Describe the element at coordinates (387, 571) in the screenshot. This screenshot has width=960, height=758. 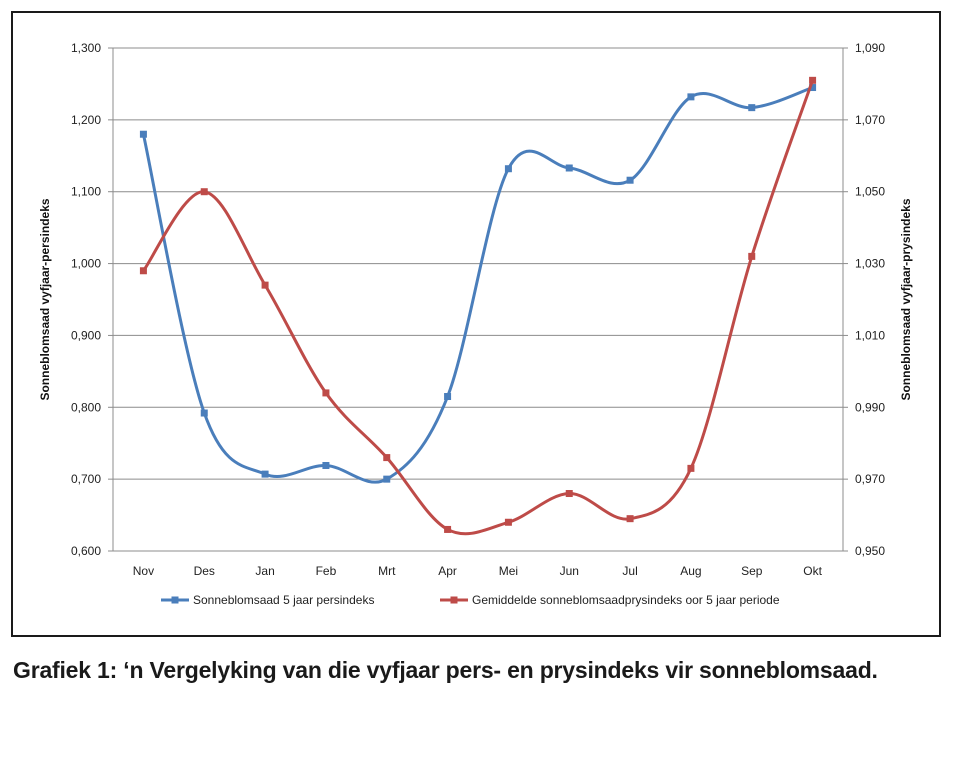
I see `x-tick-label: Mrt` at that location.